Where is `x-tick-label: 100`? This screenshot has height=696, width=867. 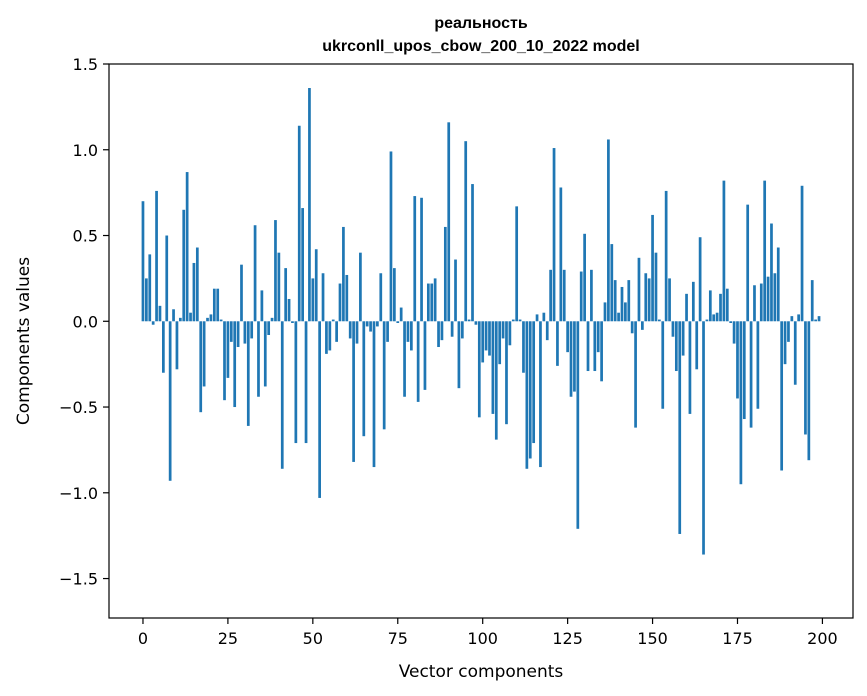 x-tick-label: 100 is located at coordinates (482, 638).